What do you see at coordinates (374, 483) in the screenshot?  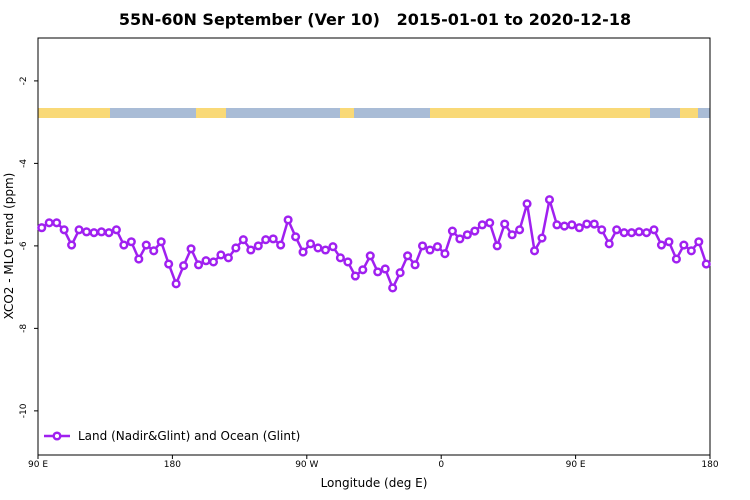 I see `x-axis-label: Longitude (deg E)` at bounding box center [374, 483].